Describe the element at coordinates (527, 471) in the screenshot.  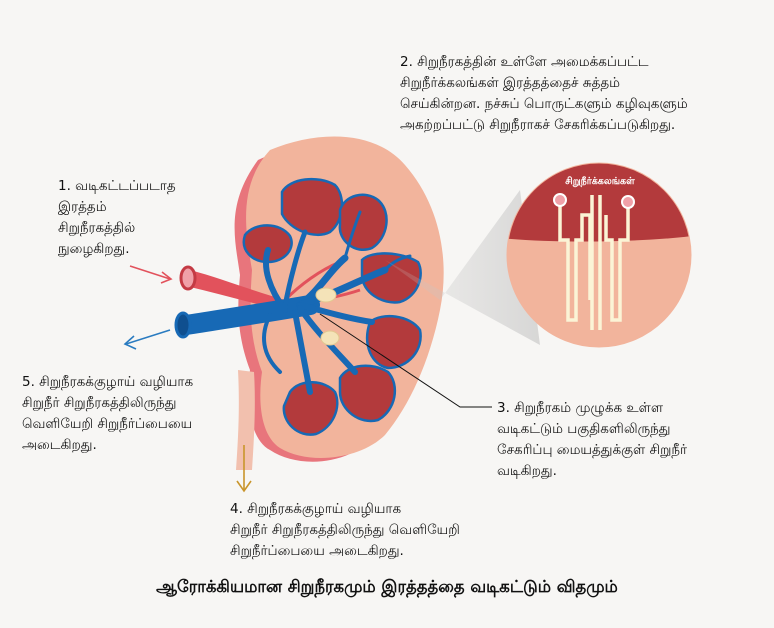
I see `callout-line: வடிகிறது.` at that location.